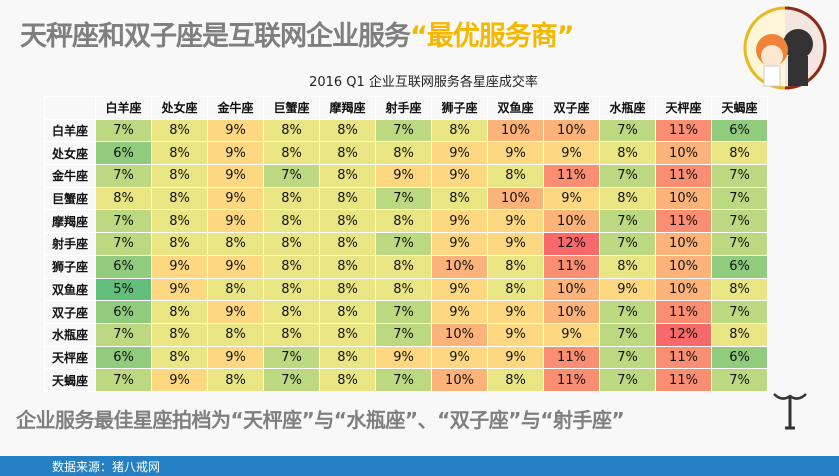 The width and height of the screenshot is (839, 476). What do you see at coordinates (70, 289) in the screenshot?
I see `row-header: 双鱼座` at bounding box center [70, 289].